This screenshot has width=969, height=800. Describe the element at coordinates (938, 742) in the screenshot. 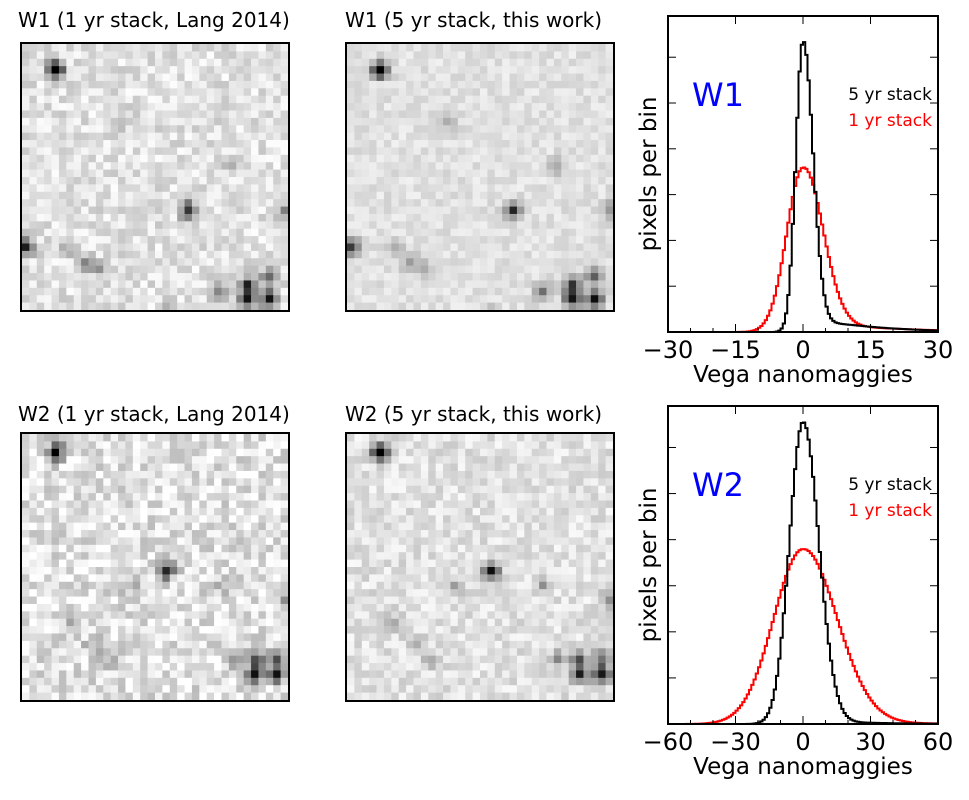

I see `x-tick-label: 60` at that location.